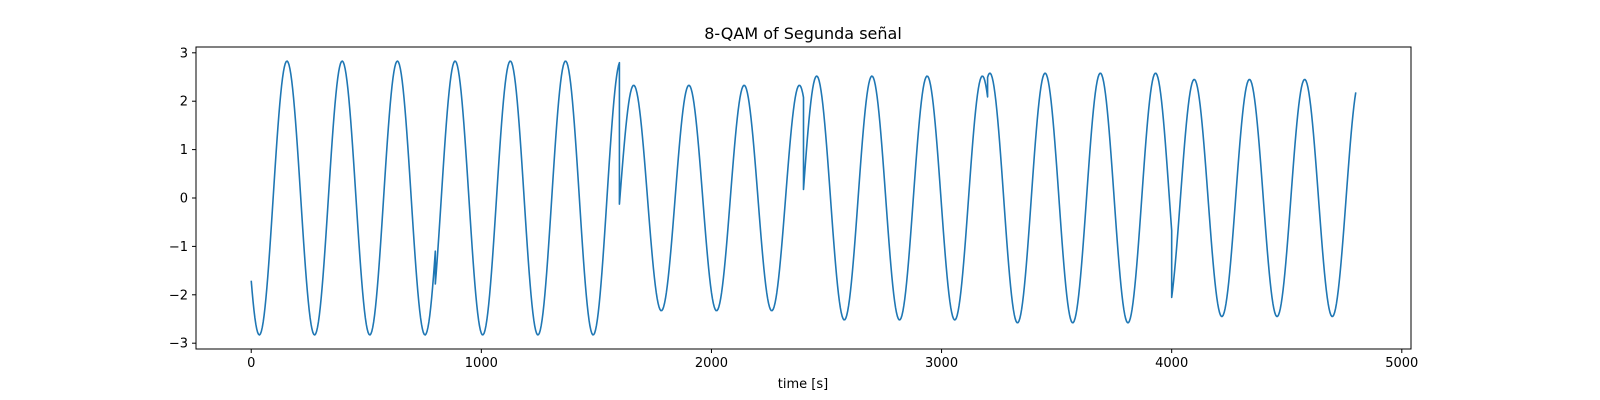  I want to click on x-tick-label: 0, so click(251, 363).